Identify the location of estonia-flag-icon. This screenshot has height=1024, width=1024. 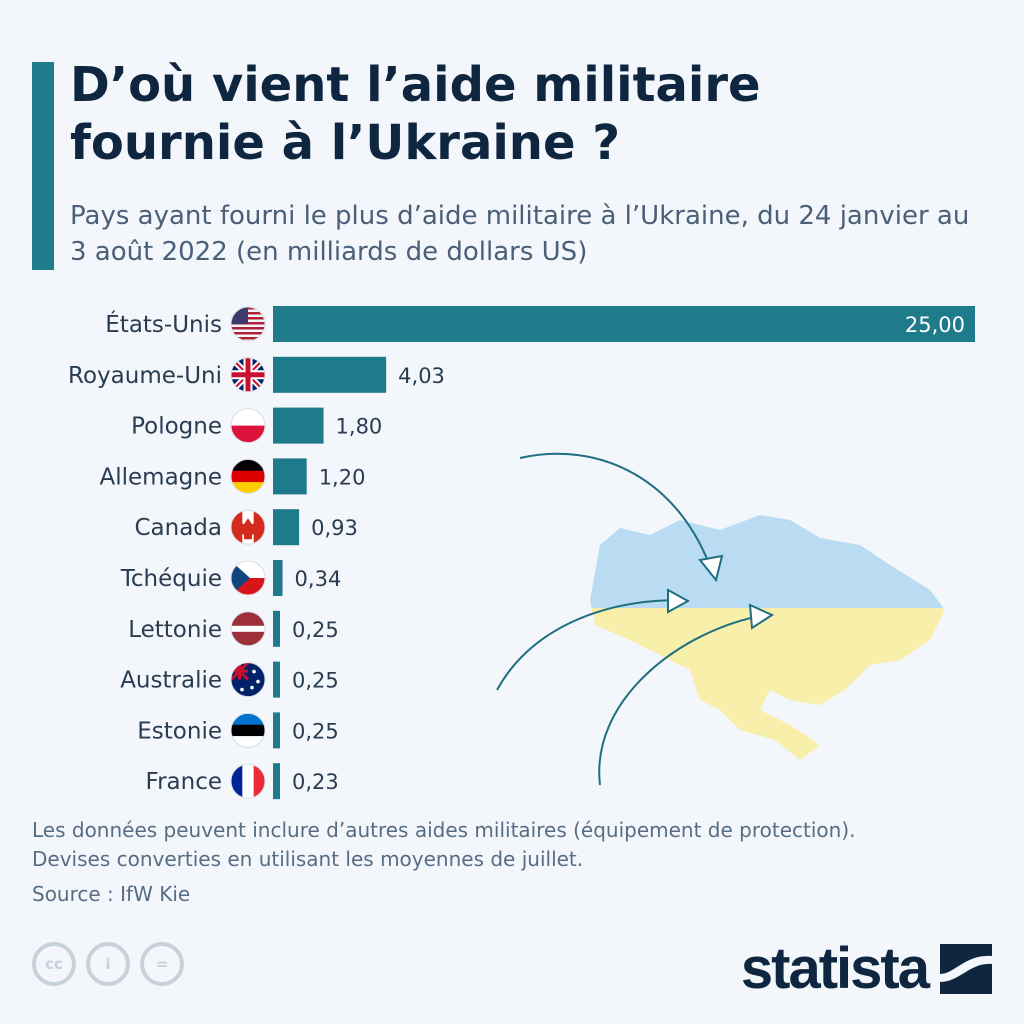
(248, 730).